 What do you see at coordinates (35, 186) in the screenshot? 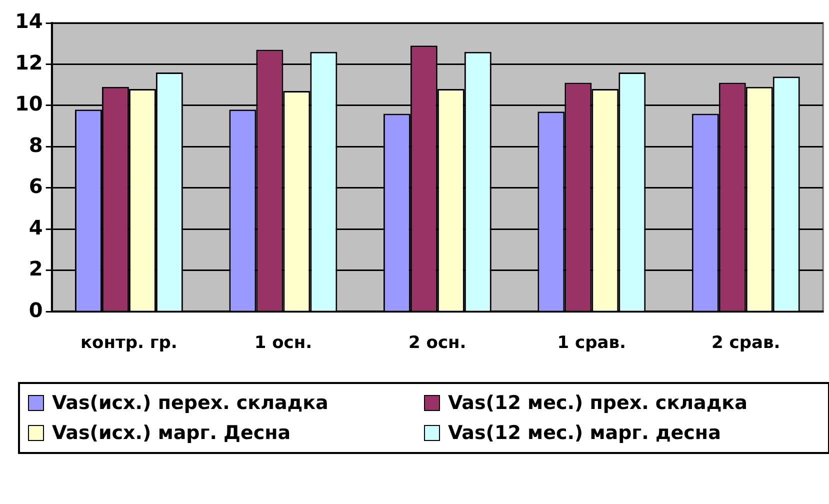
I see `y-tick-label: 6` at bounding box center [35, 186].